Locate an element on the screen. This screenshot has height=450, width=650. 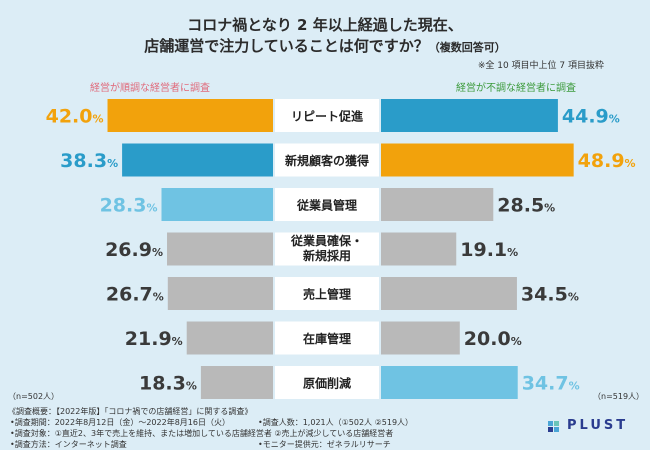
category-label: 在庫管理 is located at coordinates (327, 338).